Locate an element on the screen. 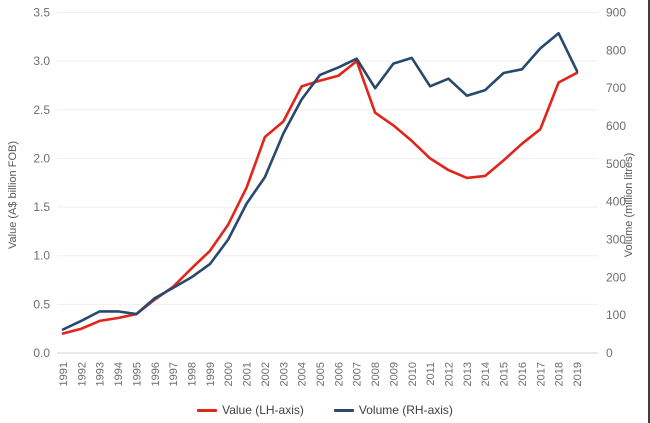 This screenshot has height=423, width=650. x-axis-tick: 2019 is located at coordinates (578, 374).